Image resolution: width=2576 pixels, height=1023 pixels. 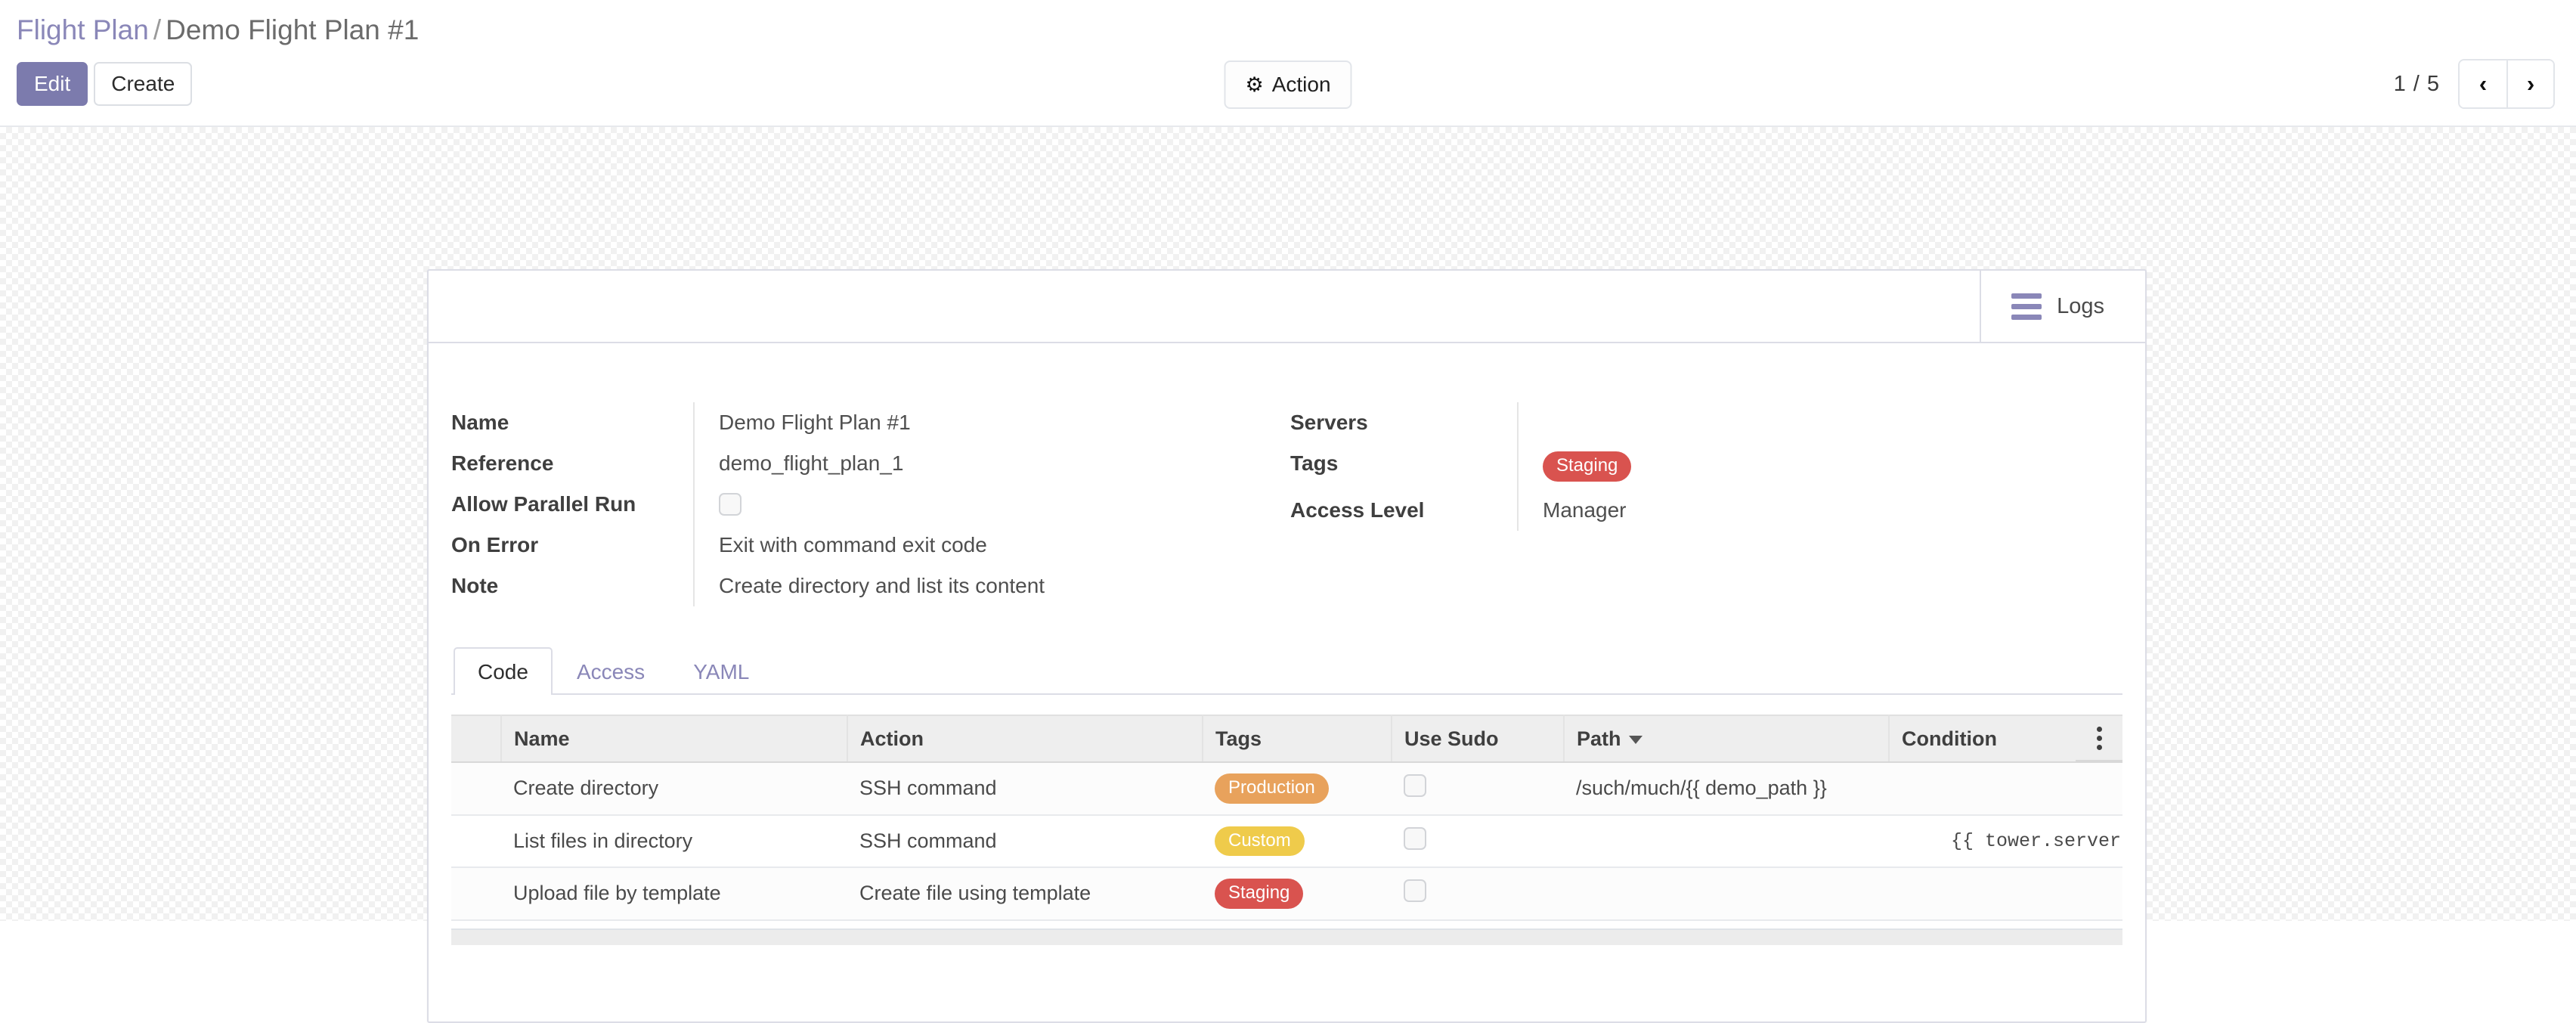 I want to click on cell-condition: {{ tower.server.st, so click(x=2005, y=841).